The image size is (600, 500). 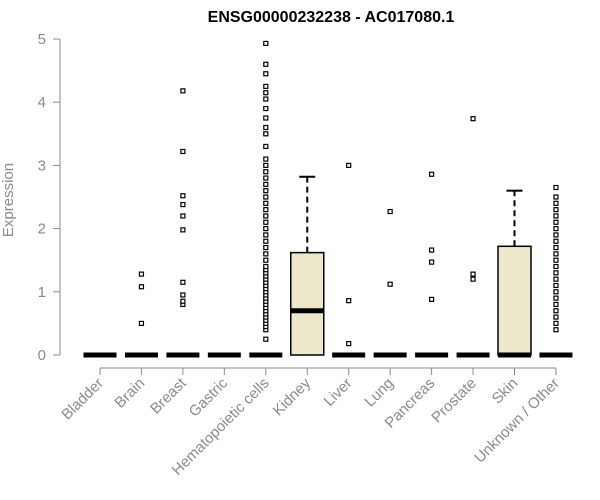 What do you see at coordinates (379, 393) in the screenshot?
I see `x-tick-label: Lung` at bounding box center [379, 393].